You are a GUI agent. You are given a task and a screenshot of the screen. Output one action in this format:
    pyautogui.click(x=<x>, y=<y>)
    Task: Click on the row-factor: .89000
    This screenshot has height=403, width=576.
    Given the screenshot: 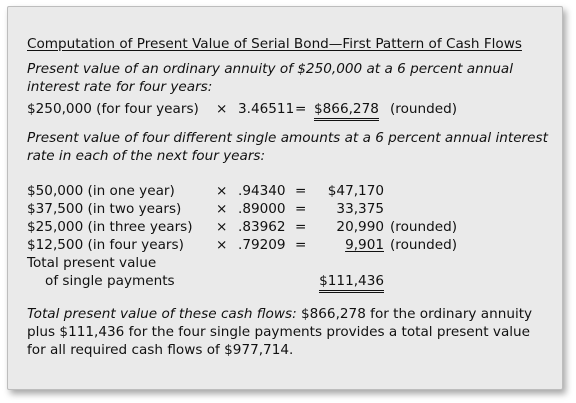 What is the action you would take?
    pyautogui.click(x=262, y=209)
    